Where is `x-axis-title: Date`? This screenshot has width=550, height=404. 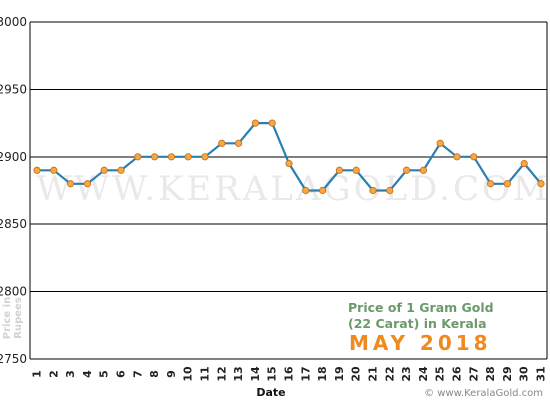 x-axis-title: Date is located at coordinates (270, 392).